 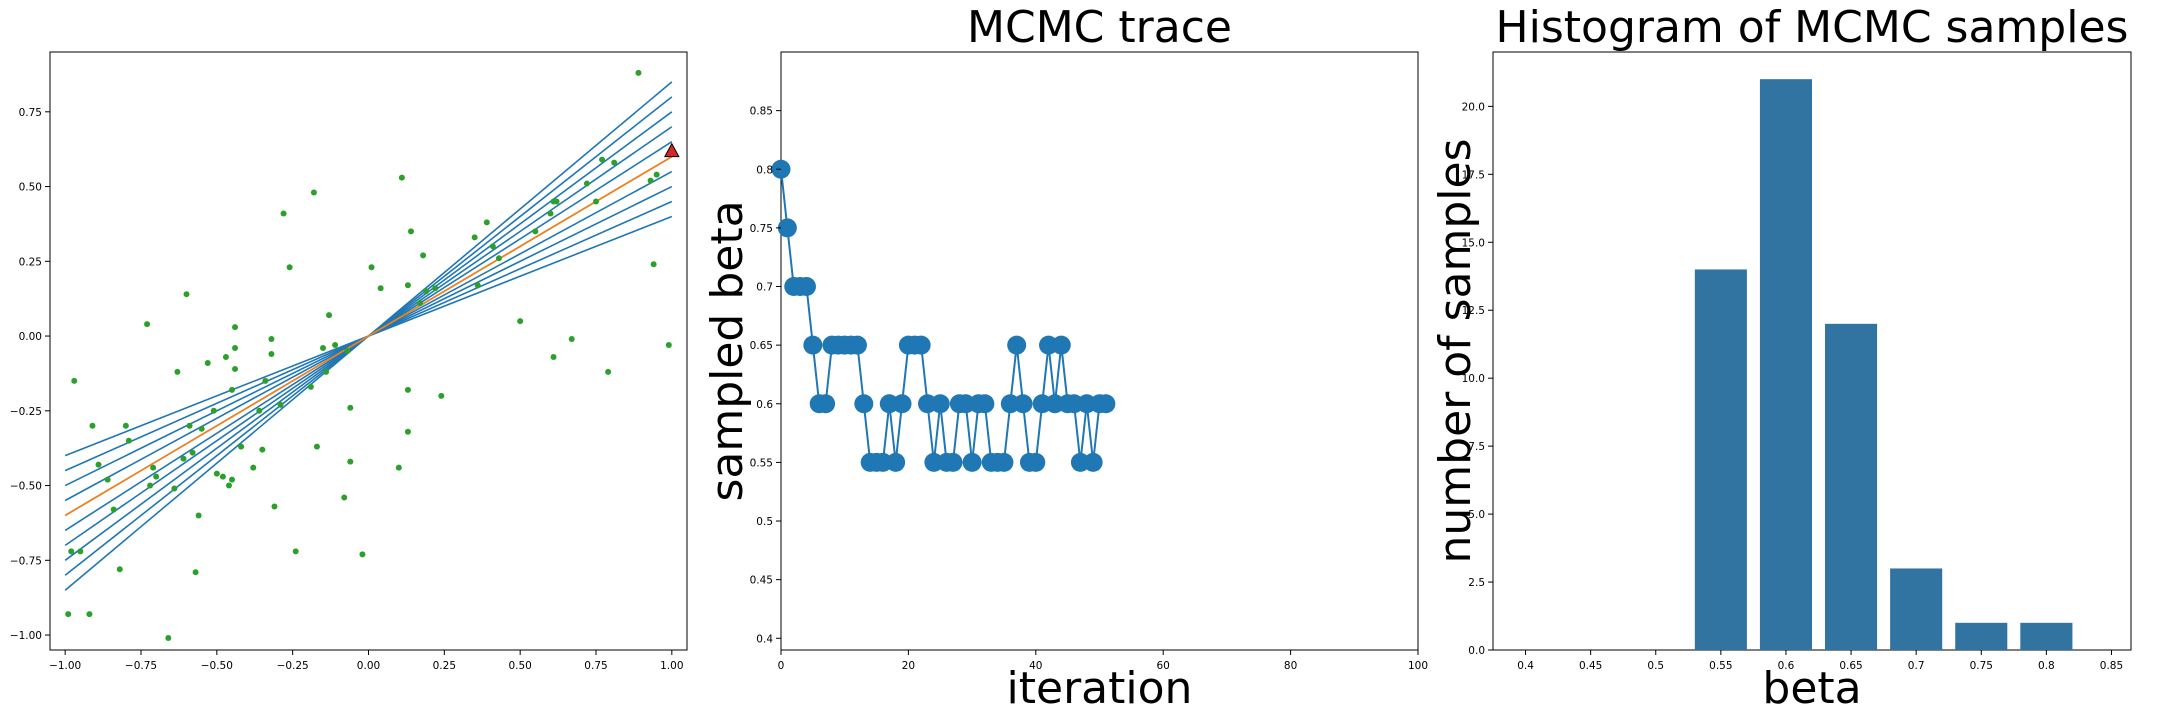 I want to click on y-tick-label: 0.6, so click(x=764, y=405).